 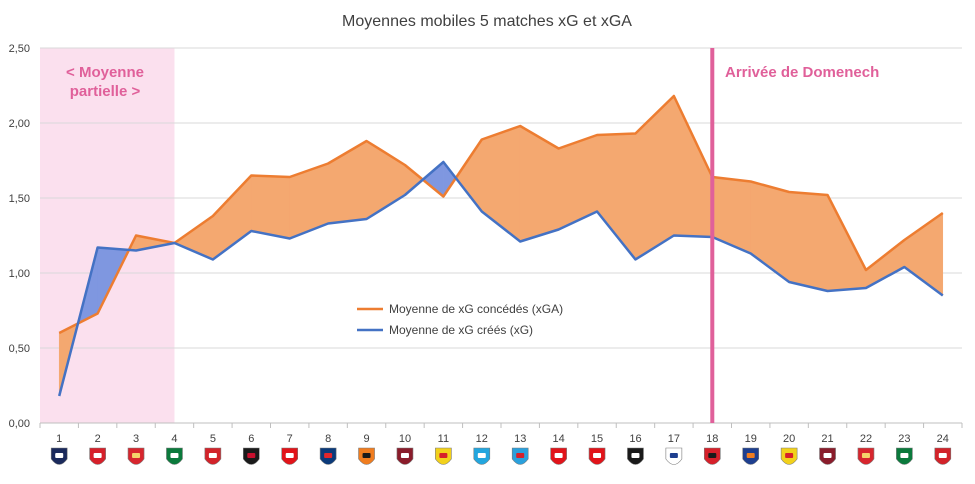 What do you see at coordinates (502, 439) in the screenshot?
I see `x-axis-ticks: 1 2 3 4 5 6 7 8 9 10 11 12 13 14 15 16 17 18 19 20 21 22 23 24` at bounding box center [502, 439].